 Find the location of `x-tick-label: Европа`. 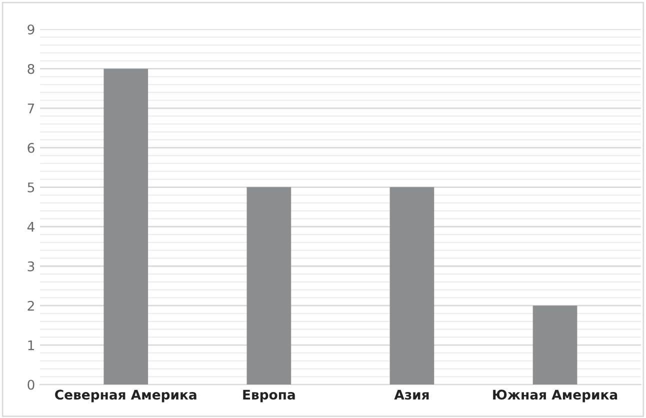

x-tick-label: Европа is located at coordinates (269, 396).